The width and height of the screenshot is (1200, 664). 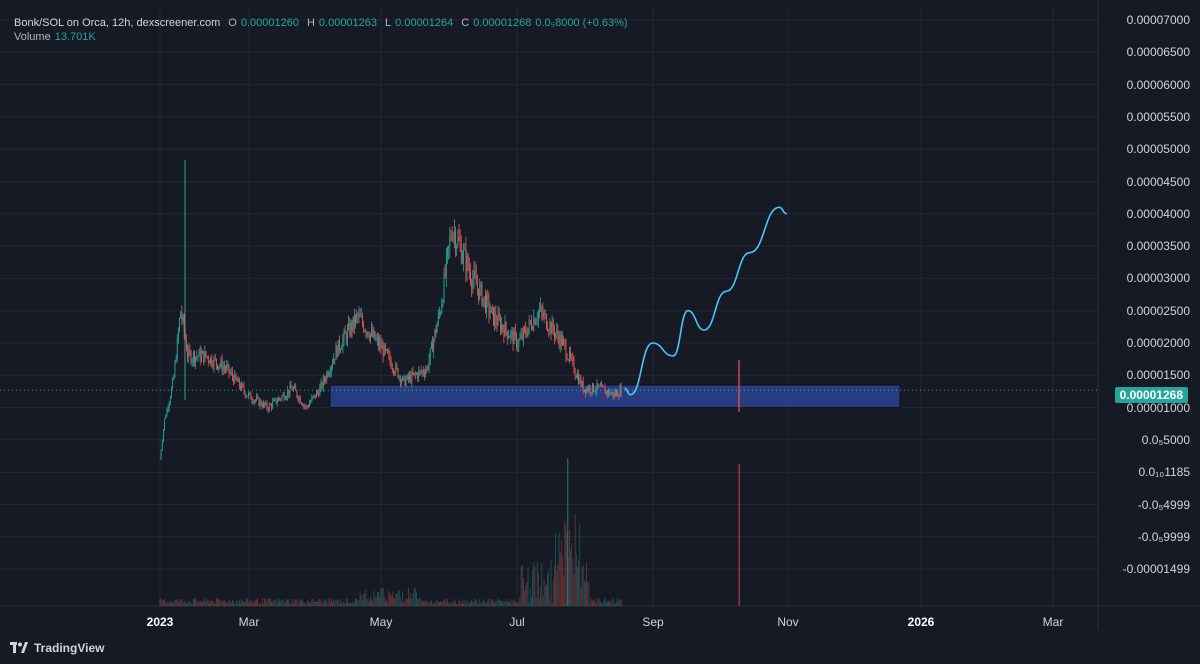 I want to click on price-tick-label: 0.00001000, so click(x=1158, y=407).